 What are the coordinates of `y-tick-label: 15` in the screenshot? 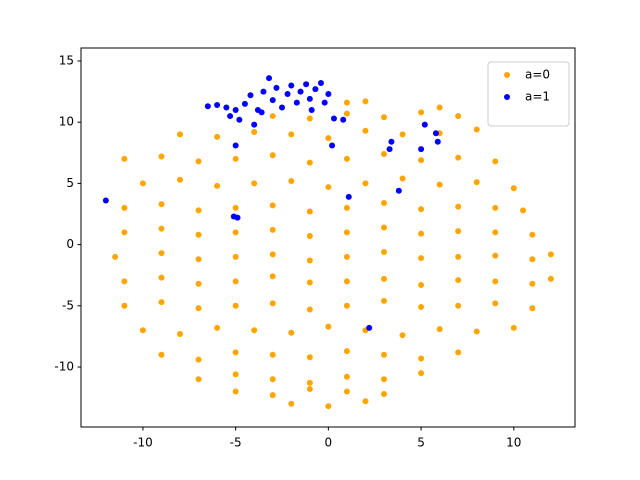 It's located at (66, 60).